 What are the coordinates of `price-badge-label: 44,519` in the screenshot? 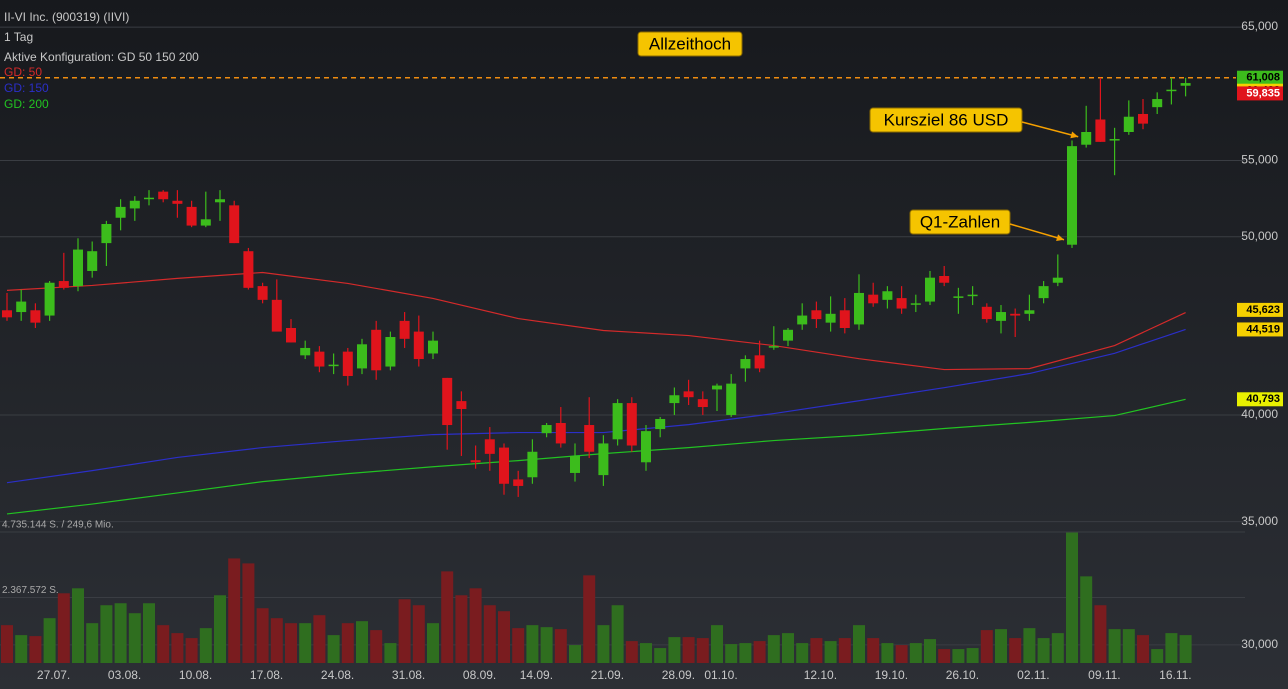 It's located at (1263, 329).